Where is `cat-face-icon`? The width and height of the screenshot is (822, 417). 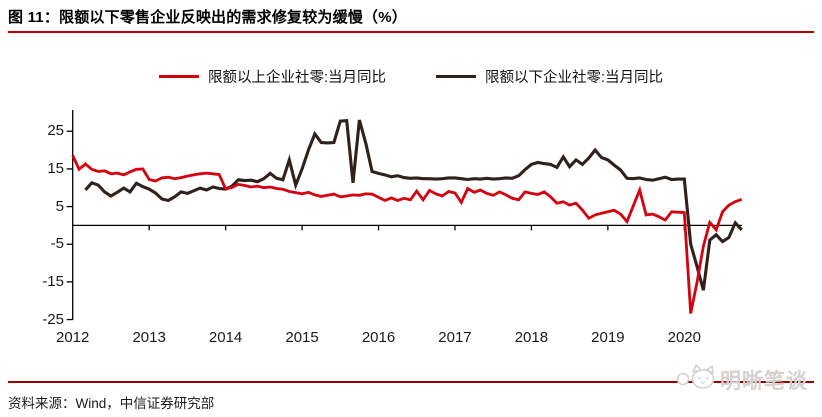
cat-face-icon is located at coordinates (696, 379).